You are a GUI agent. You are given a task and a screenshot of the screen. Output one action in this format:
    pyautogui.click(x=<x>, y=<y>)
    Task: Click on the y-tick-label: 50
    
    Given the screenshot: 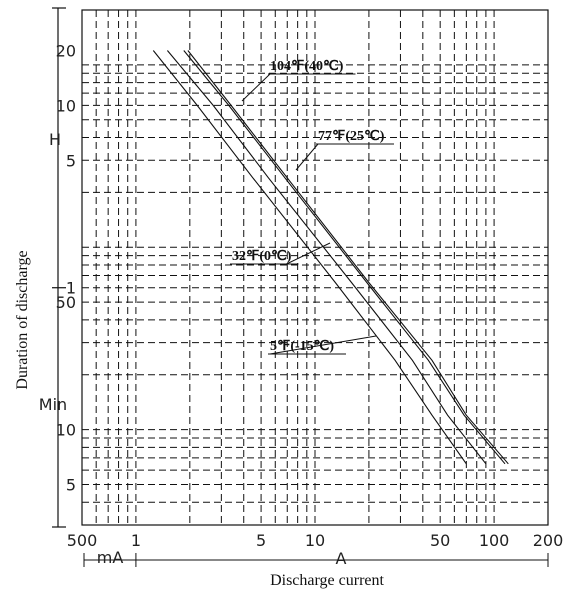 What is the action you would take?
    pyautogui.click(x=66, y=302)
    